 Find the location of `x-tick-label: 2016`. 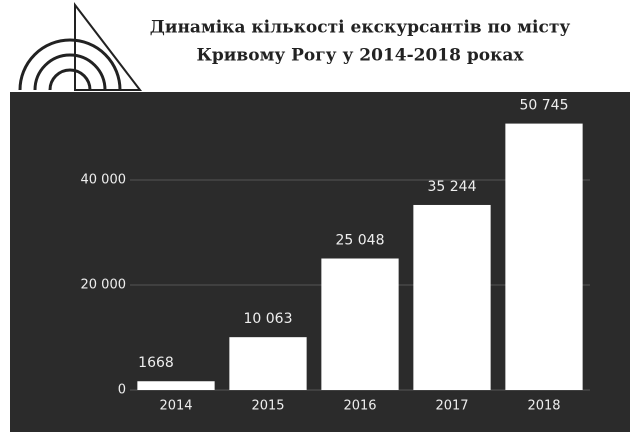

x-tick-label: 2016 is located at coordinates (359, 406).